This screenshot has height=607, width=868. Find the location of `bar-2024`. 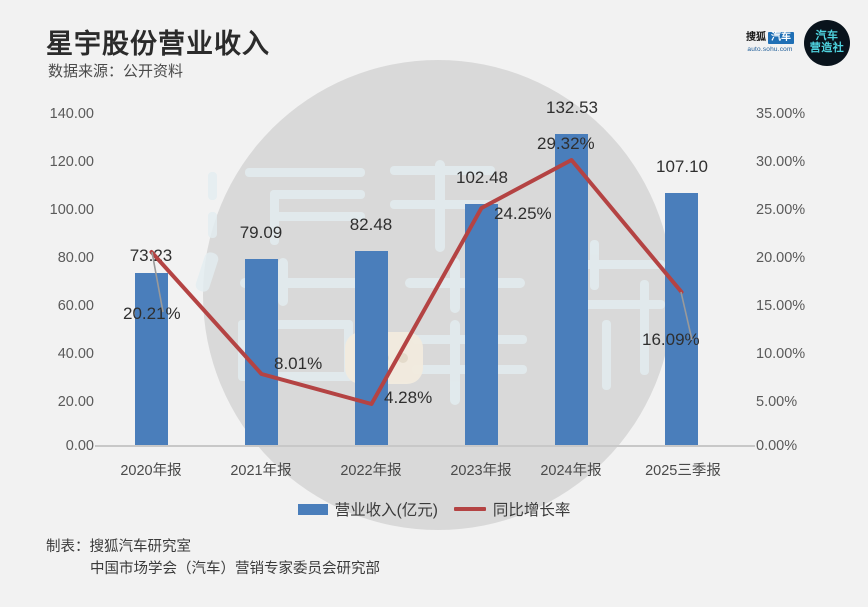

bar-2024 is located at coordinates (571, 289).